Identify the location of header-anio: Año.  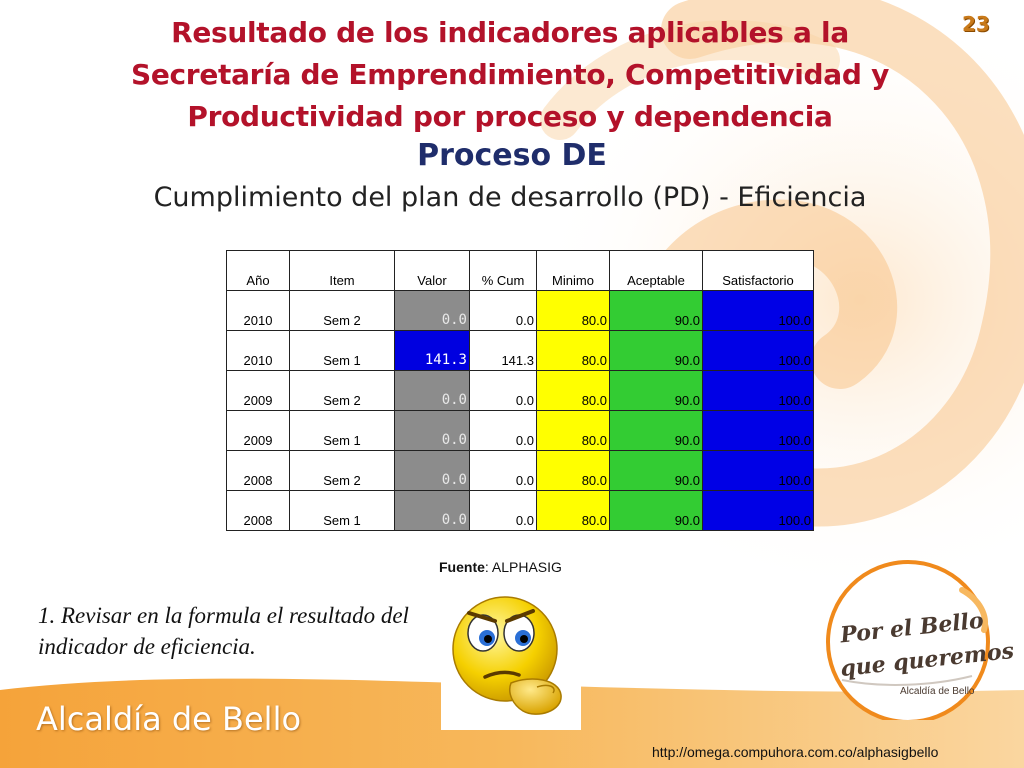
(258, 270).